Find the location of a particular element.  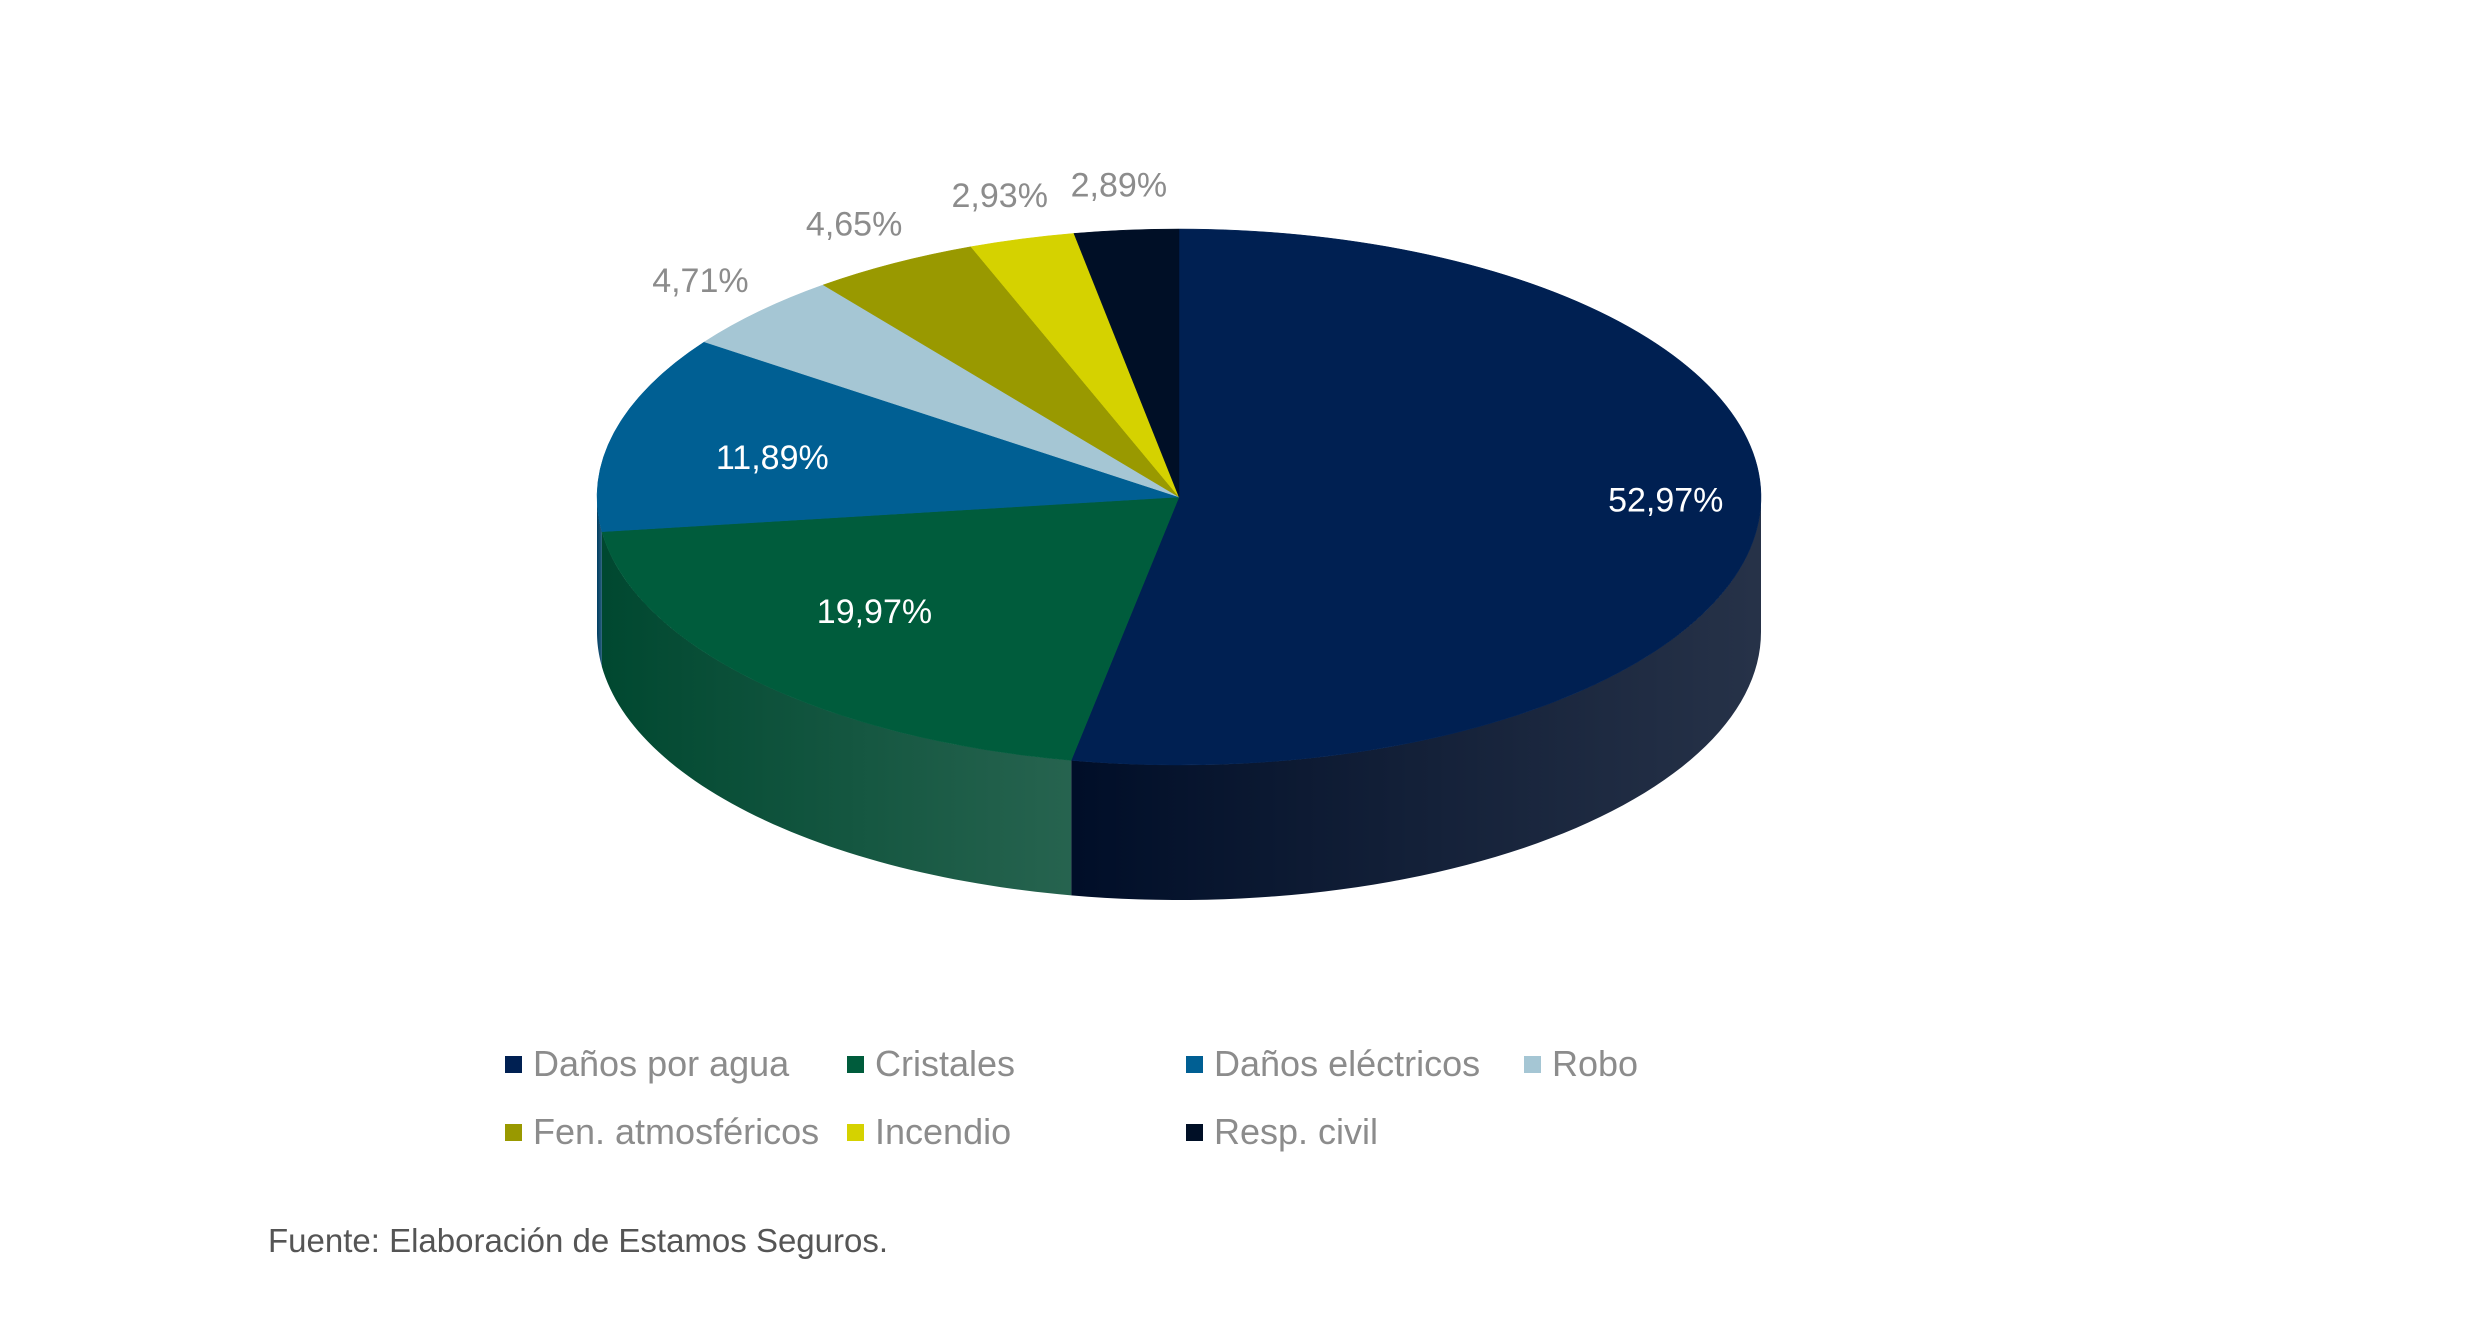

legend-label: Robo is located at coordinates (1595, 1063).